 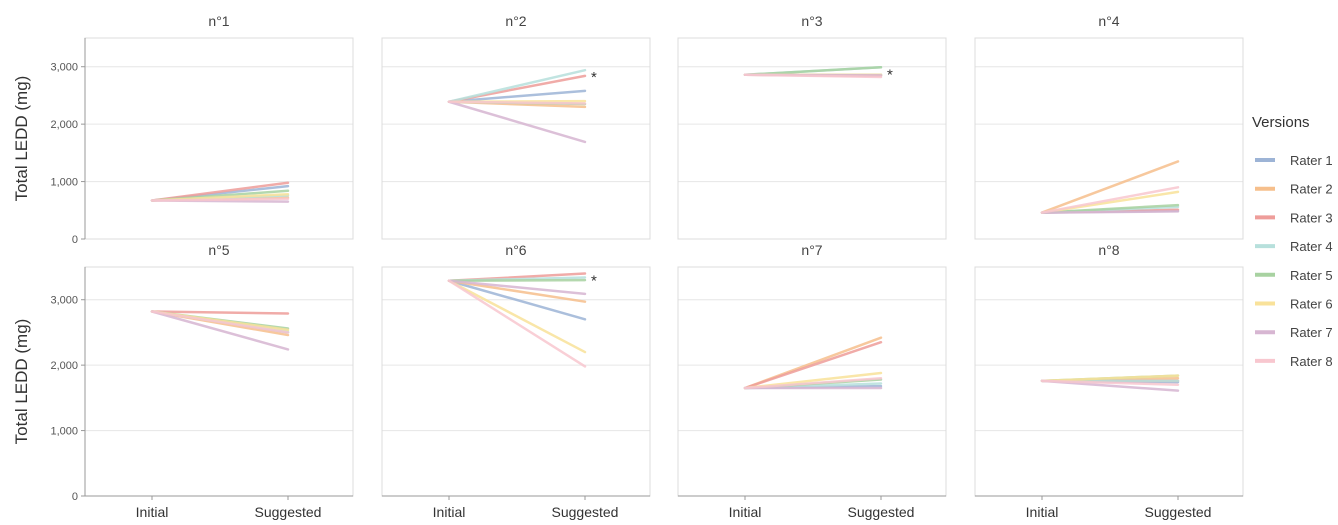 I want to click on panel-title: n°7, so click(x=811, y=250).